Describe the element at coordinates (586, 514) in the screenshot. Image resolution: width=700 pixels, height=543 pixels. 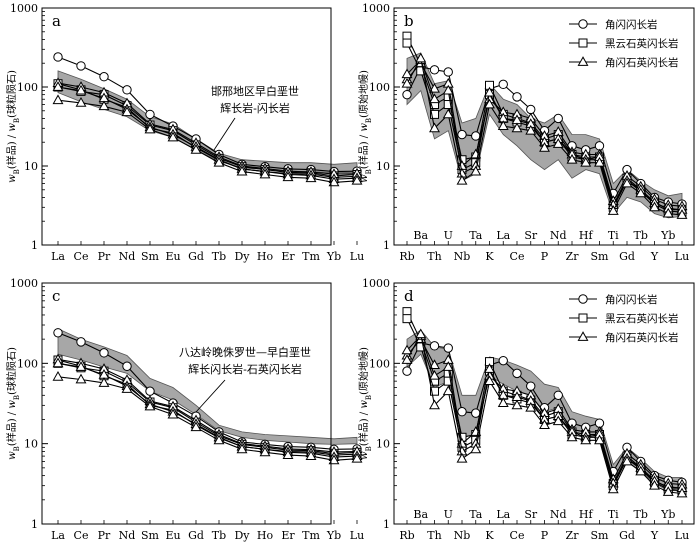
I see `x-tick-label: Hf` at that location.